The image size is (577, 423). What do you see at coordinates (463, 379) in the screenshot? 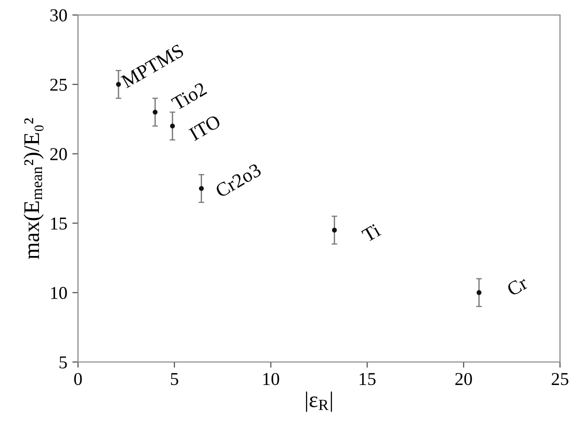
I see `x-tick-label: 20` at bounding box center [463, 379].